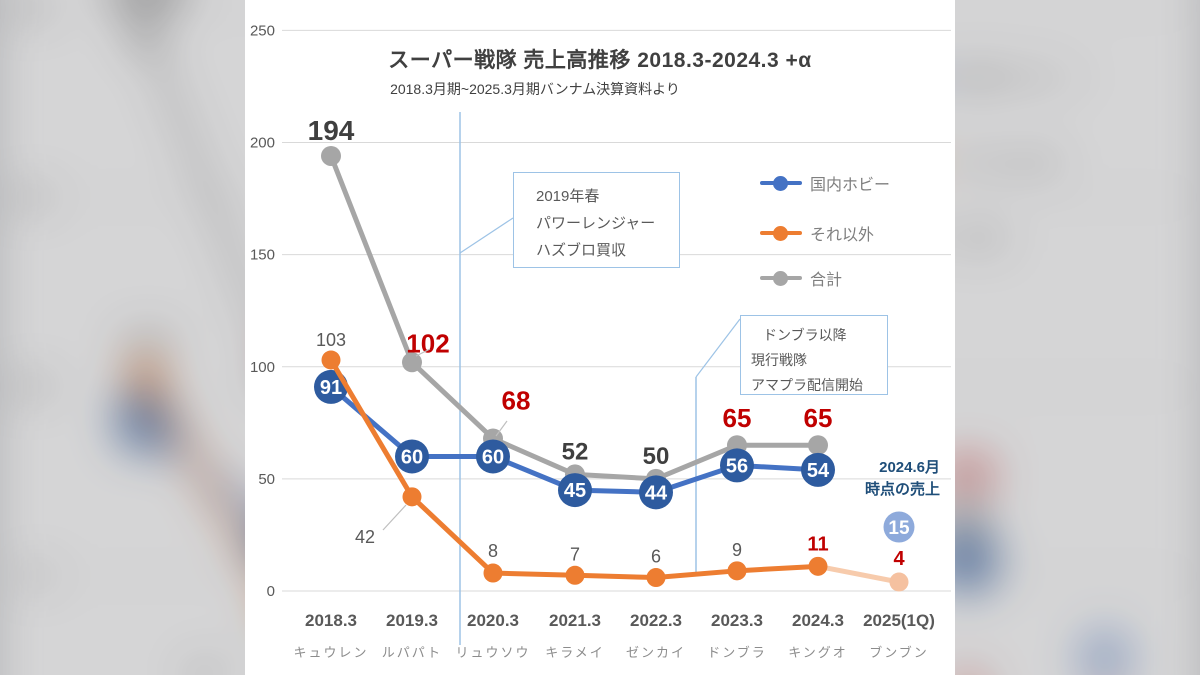 The height and width of the screenshot is (675, 1200). I want to click on value-label: 7, so click(575, 554).